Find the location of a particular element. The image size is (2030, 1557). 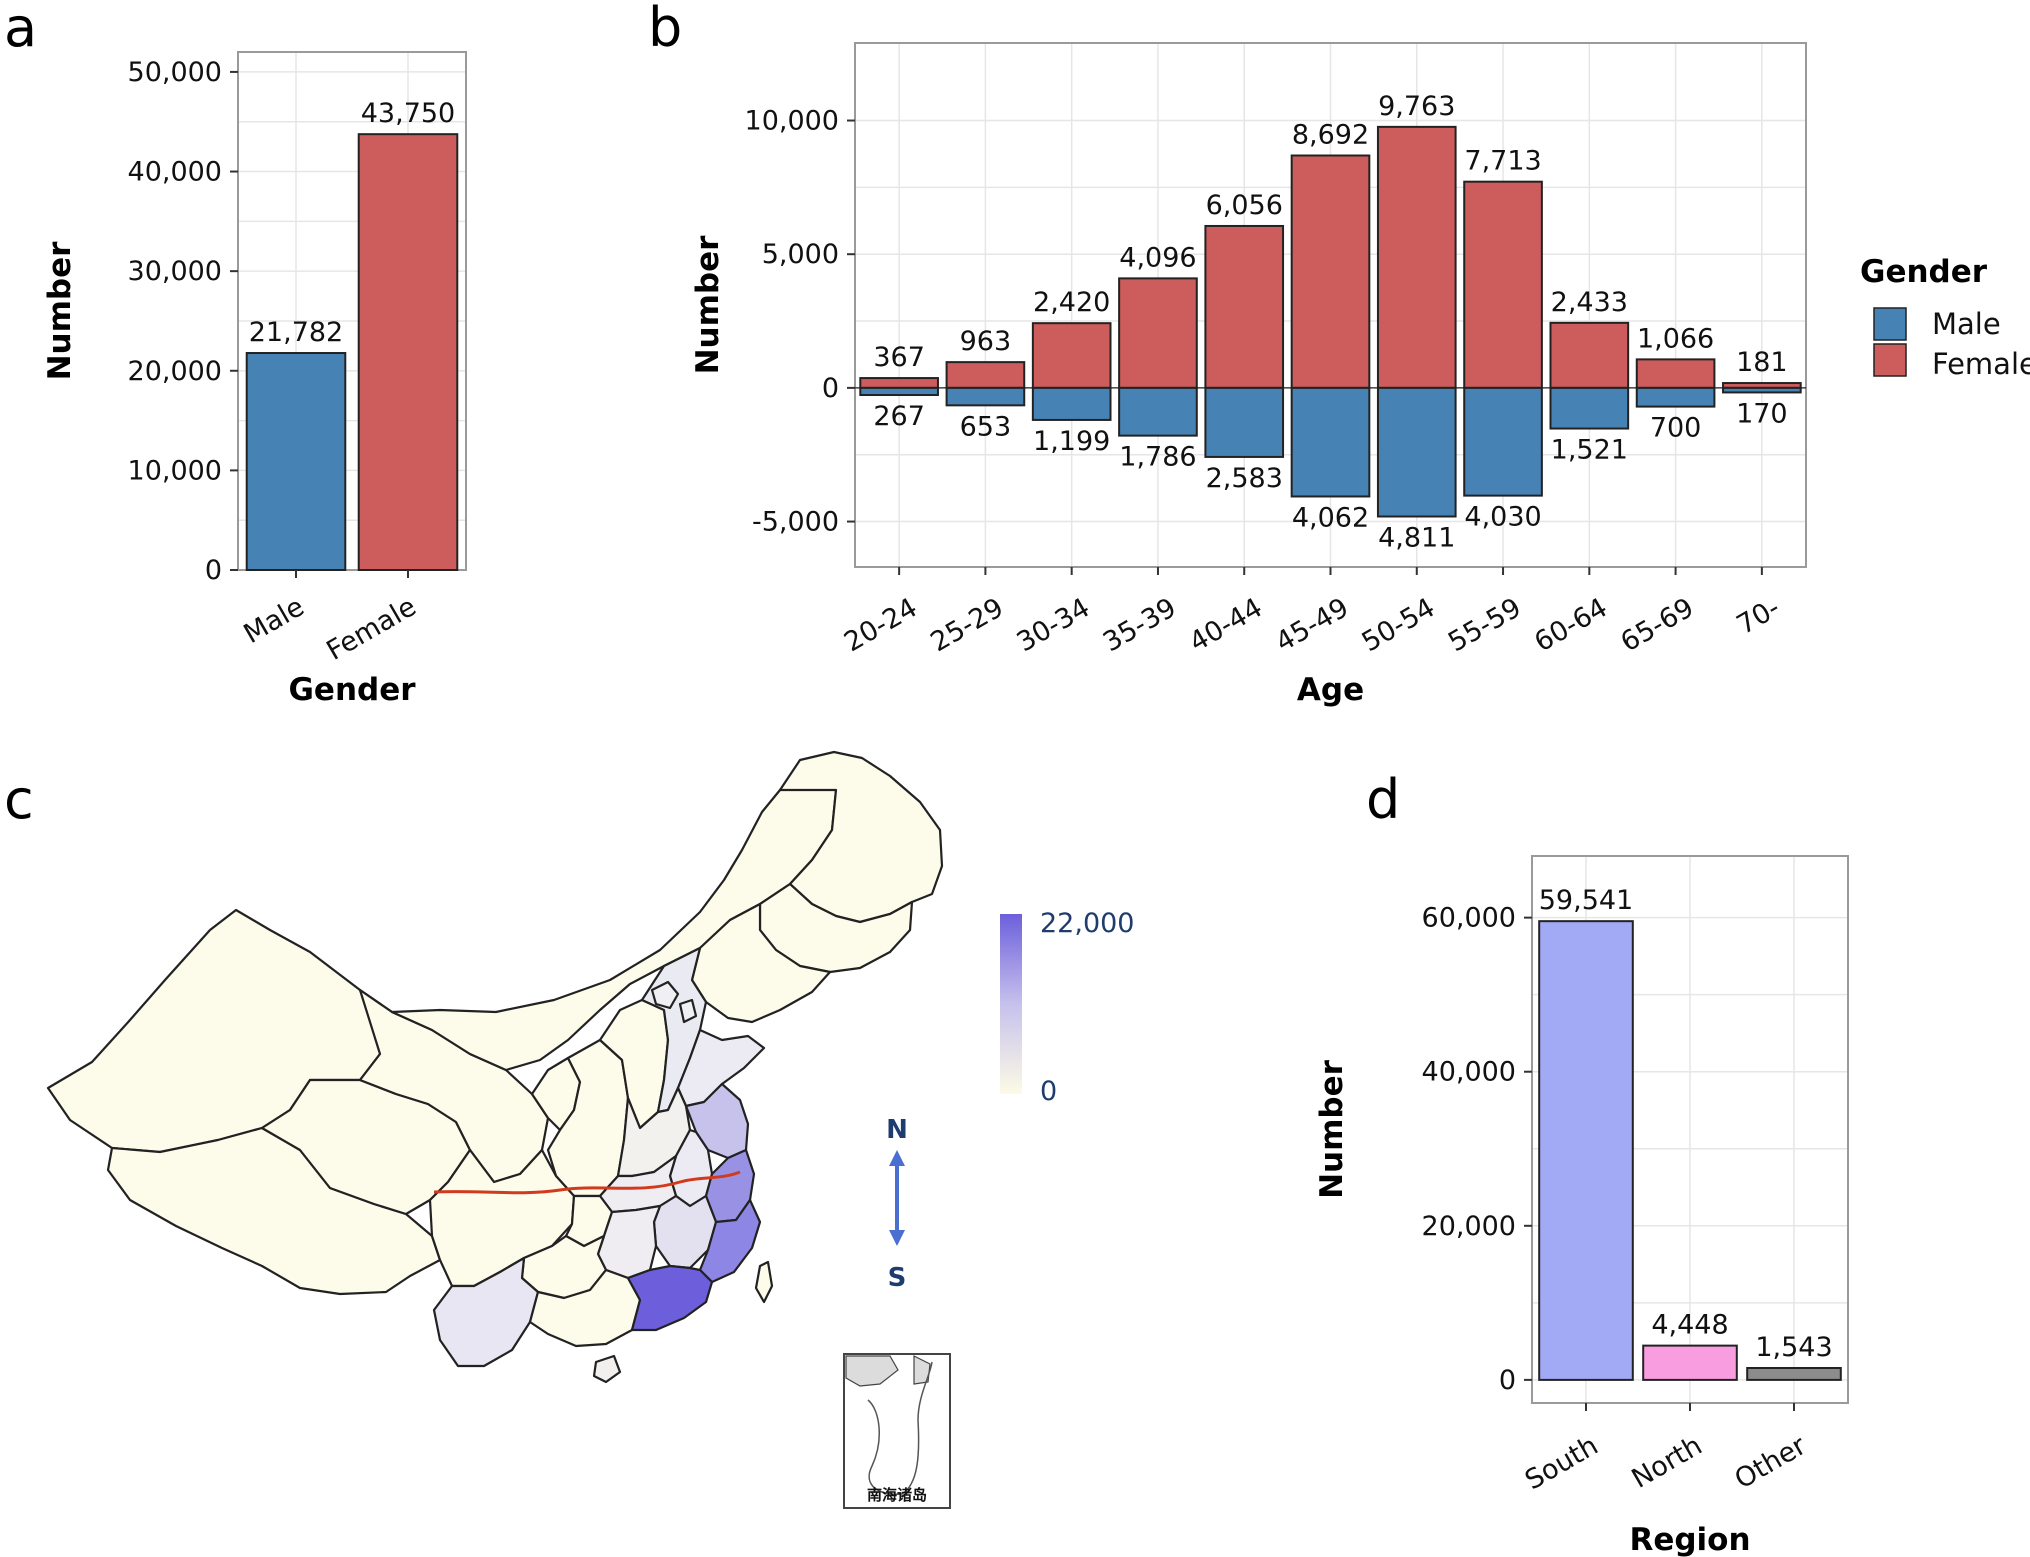

x-tick-label: 40-44 is located at coordinates (1225, 625).